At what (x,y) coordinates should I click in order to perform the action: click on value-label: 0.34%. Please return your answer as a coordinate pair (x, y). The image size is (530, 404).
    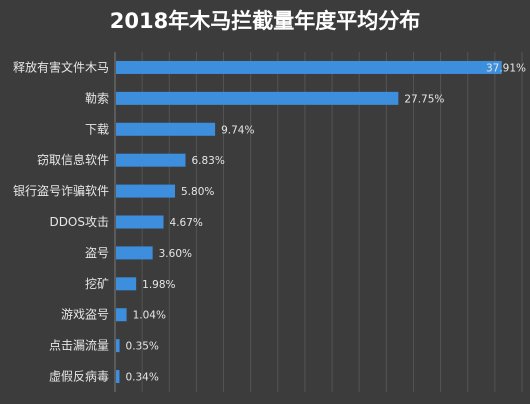
    Looking at the image, I should click on (141, 378).